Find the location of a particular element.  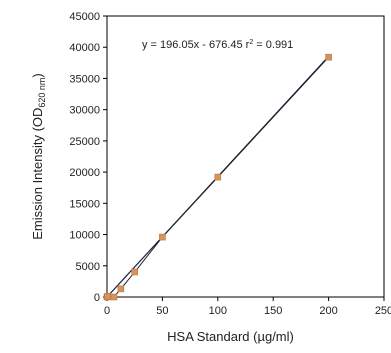

fit-equation-superscript: 2 is located at coordinates (251, 42).